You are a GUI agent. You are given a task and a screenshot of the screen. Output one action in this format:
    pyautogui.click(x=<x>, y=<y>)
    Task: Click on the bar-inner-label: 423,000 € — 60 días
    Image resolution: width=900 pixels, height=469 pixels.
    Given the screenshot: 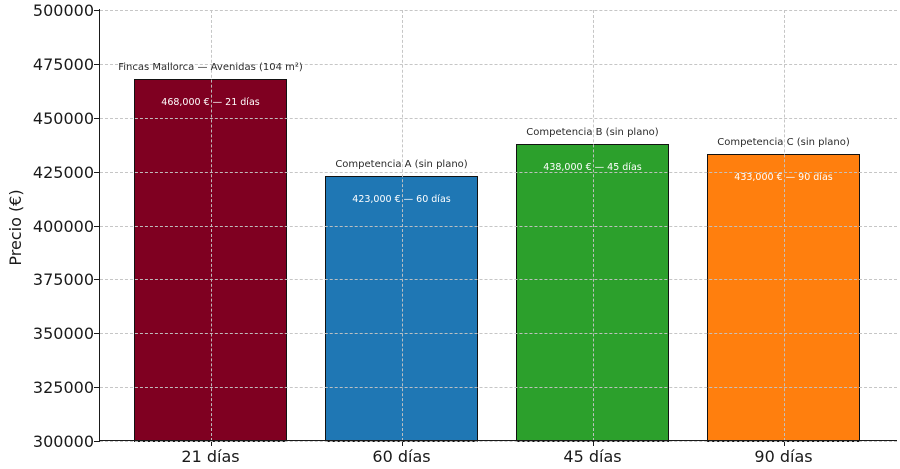 What is the action you would take?
    pyautogui.click(x=401, y=199)
    